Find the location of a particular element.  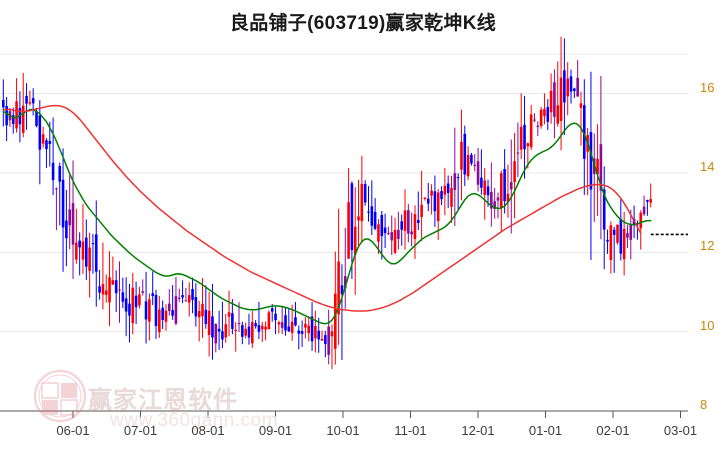

x-axis-tick-label: 11-01 is located at coordinates (410, 430).